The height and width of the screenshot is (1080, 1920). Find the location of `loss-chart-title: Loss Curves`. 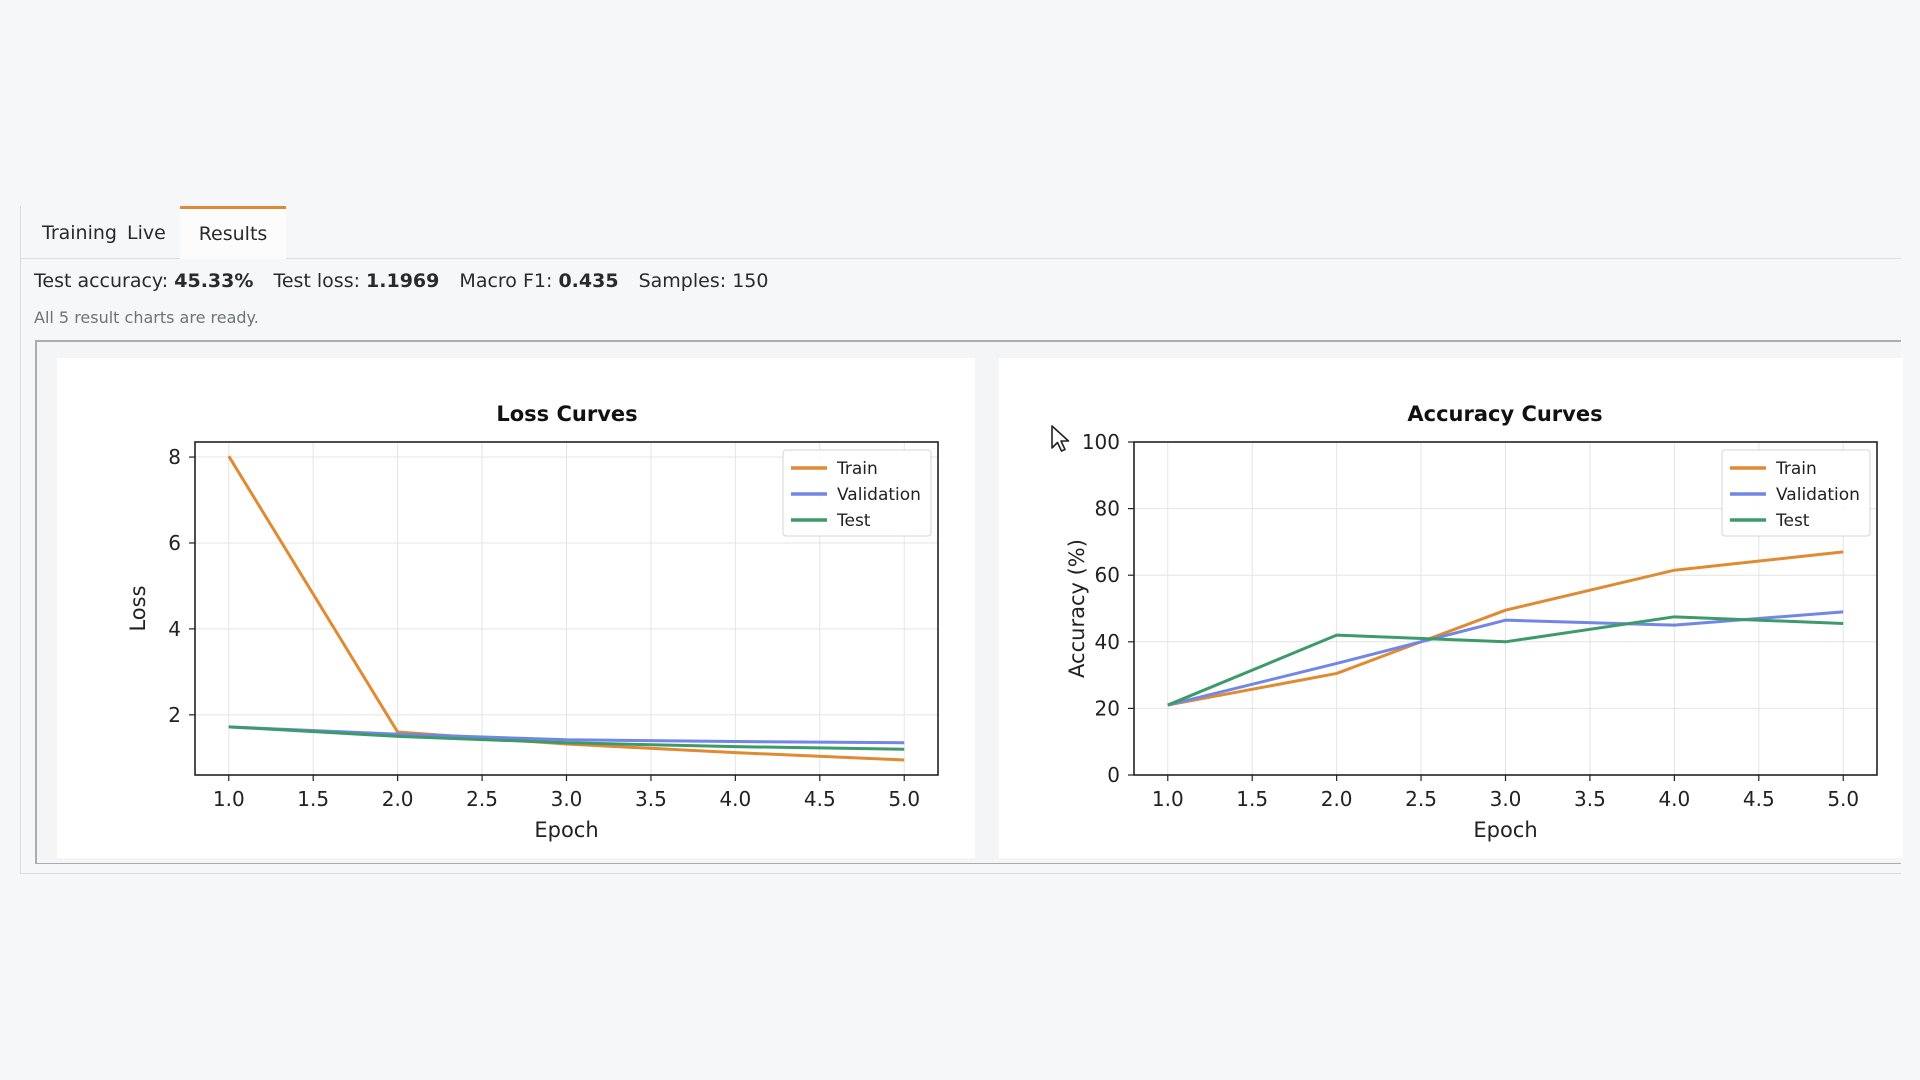

loss-chart-title: Loss Curves is located at coordinates (566, 414).